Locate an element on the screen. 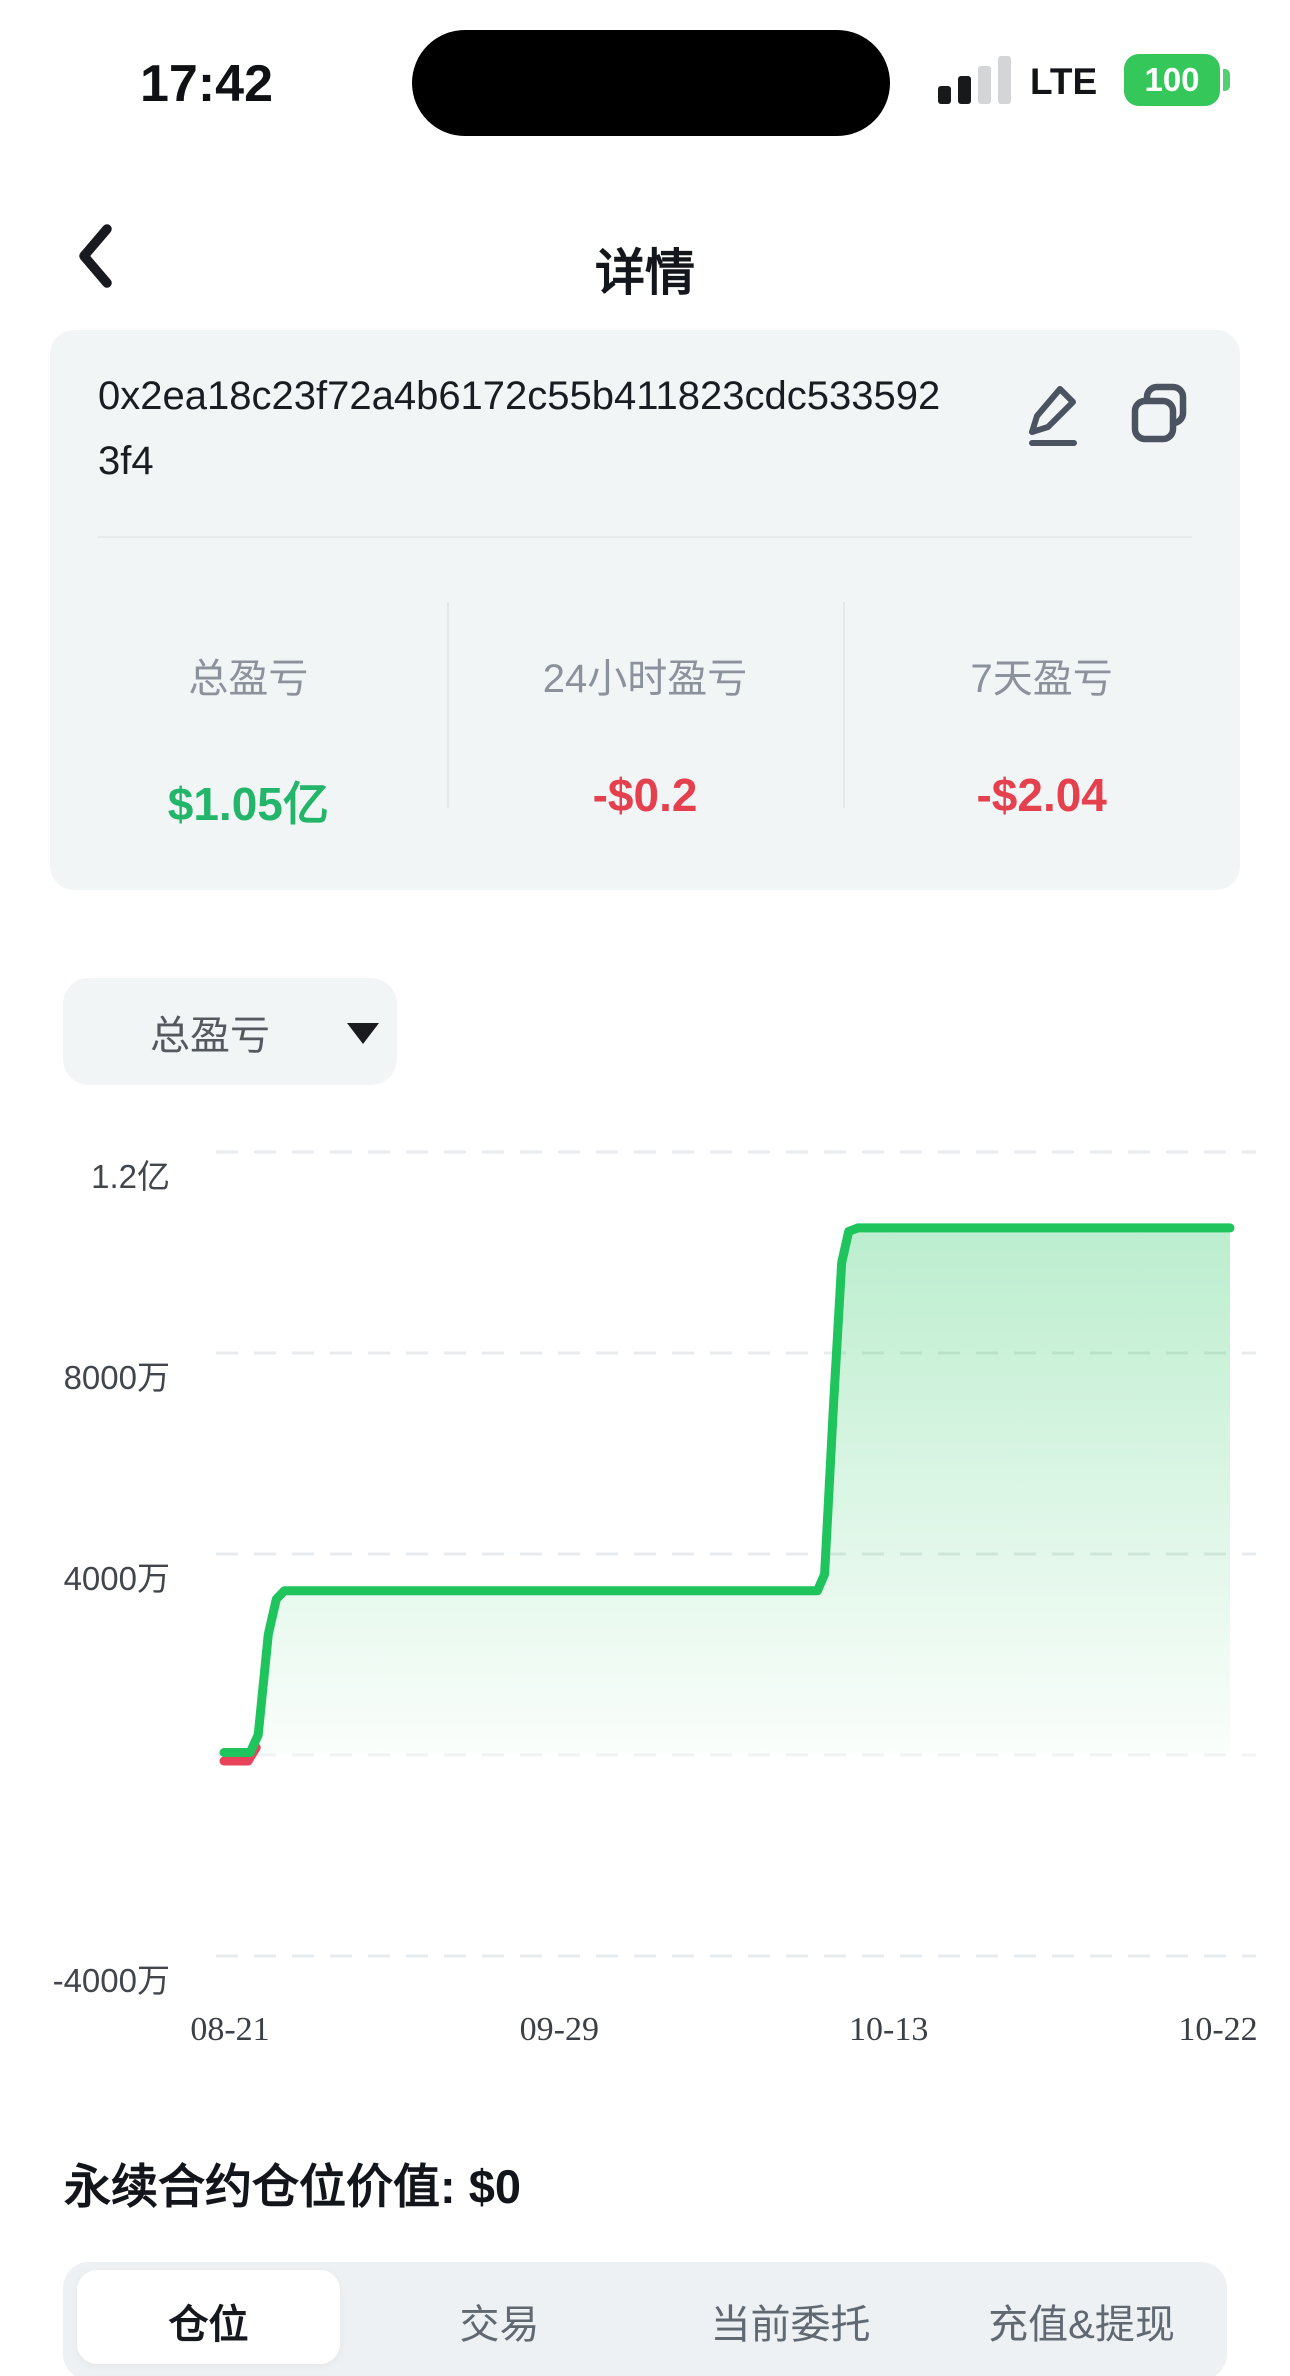 The height and width of the screenshot is (2376, 1290). tab-label: 仓位 is located at coordinates (208, 2325).